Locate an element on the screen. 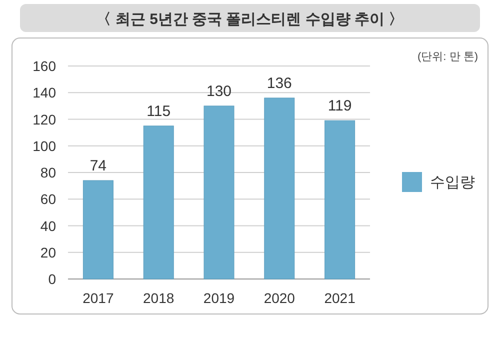 This screenshot has width=500, height=344. y-tick-label: 40 is located at coordinates (48, 226).